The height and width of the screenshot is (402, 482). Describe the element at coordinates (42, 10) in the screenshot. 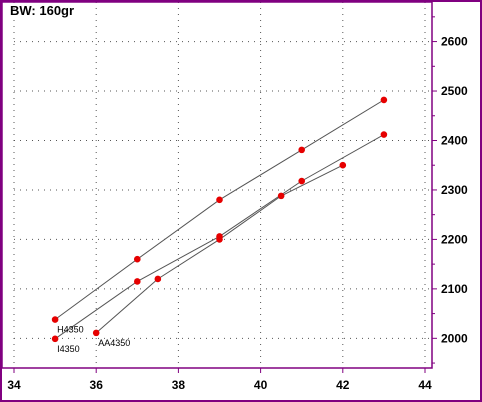

I see `chart-title: BW: 160gr` at that location.